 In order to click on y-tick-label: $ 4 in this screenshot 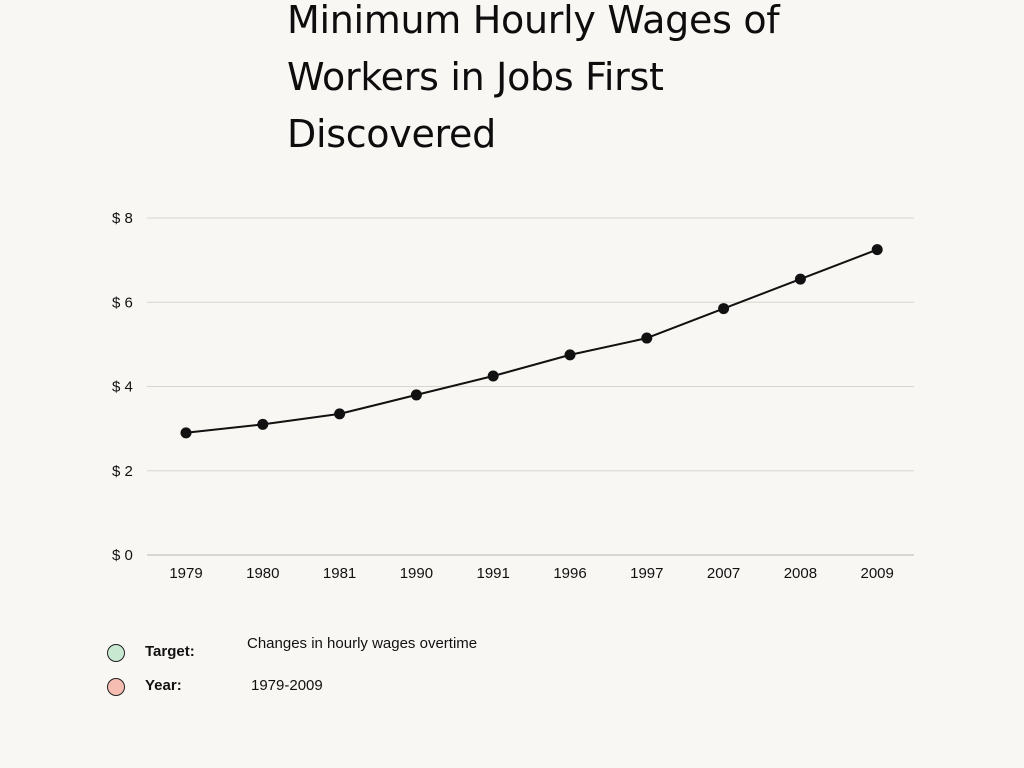, I will do `click(122, 387)`.